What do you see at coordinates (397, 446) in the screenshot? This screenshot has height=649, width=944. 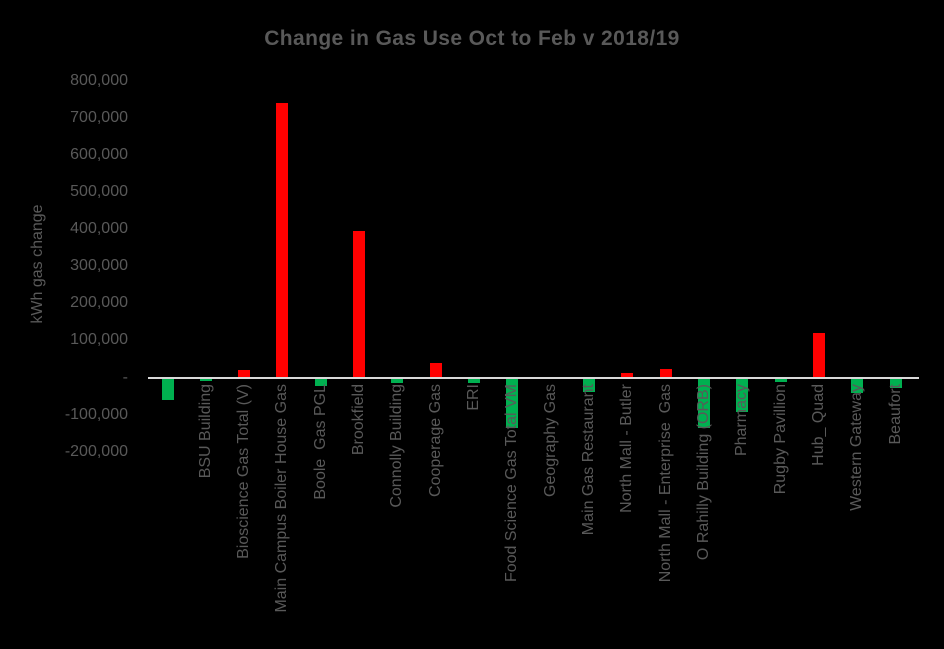 I see `x-category-label: Connolly Building` at bounding box center [397, 446].